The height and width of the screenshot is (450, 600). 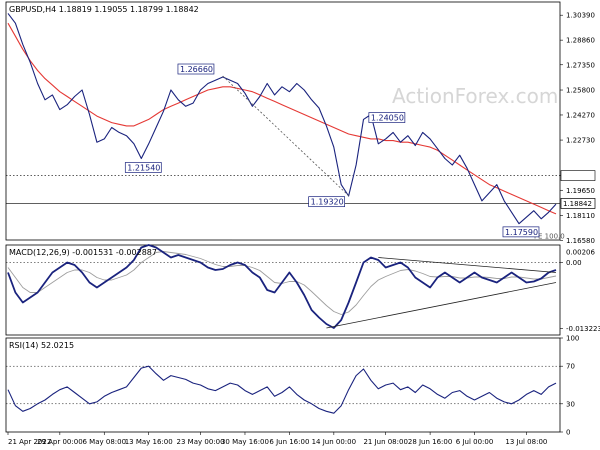 What do you see at coordinates (580, 41) in the screenshot?
I see `y-tick-label: 1.28860` at bounding box center [580, 41].